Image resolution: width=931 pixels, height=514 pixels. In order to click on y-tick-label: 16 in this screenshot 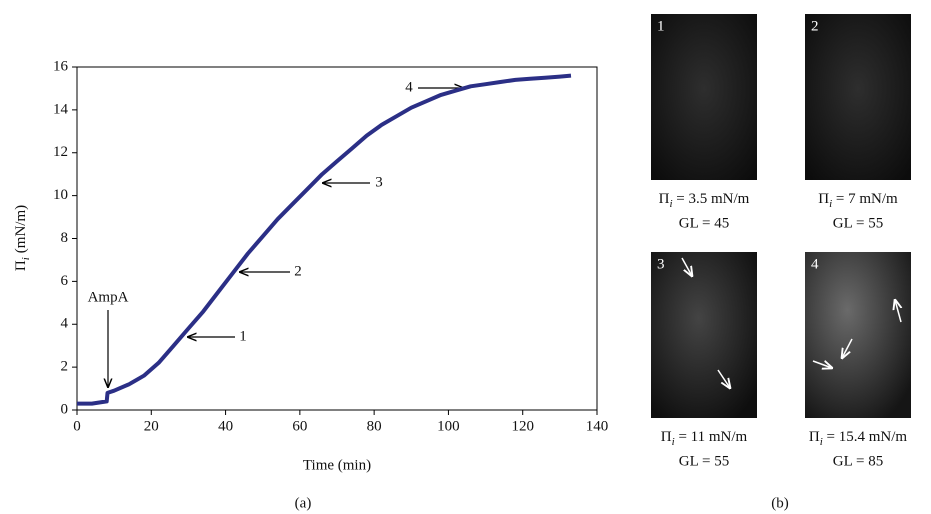, I will do `click(61, 66)`.